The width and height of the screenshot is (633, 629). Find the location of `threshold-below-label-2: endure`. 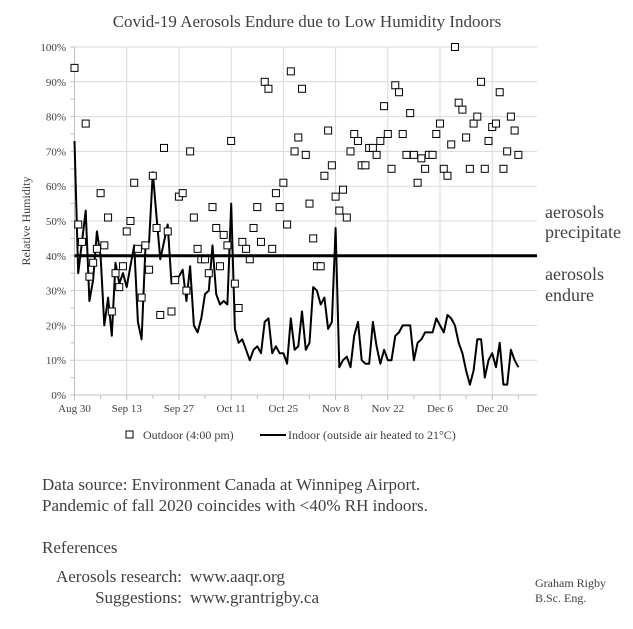

threshold-below-label-2: endure is located at coordinates (569, 295).